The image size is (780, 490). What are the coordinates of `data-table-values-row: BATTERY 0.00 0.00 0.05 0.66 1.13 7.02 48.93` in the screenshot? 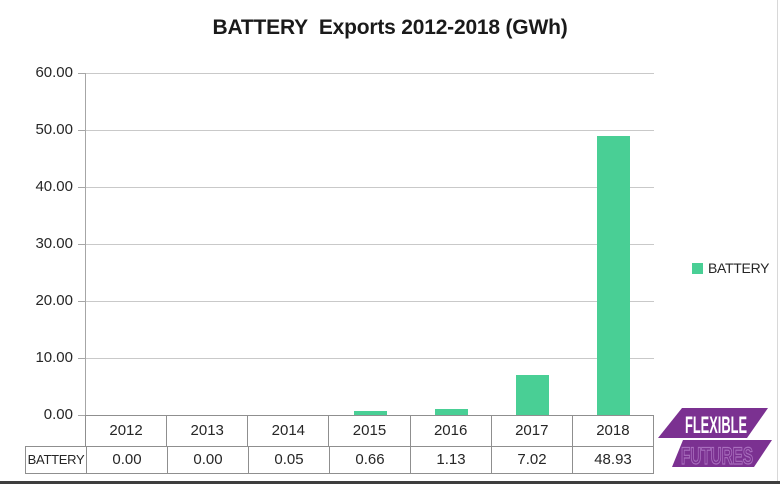 It's located at (339, 460).